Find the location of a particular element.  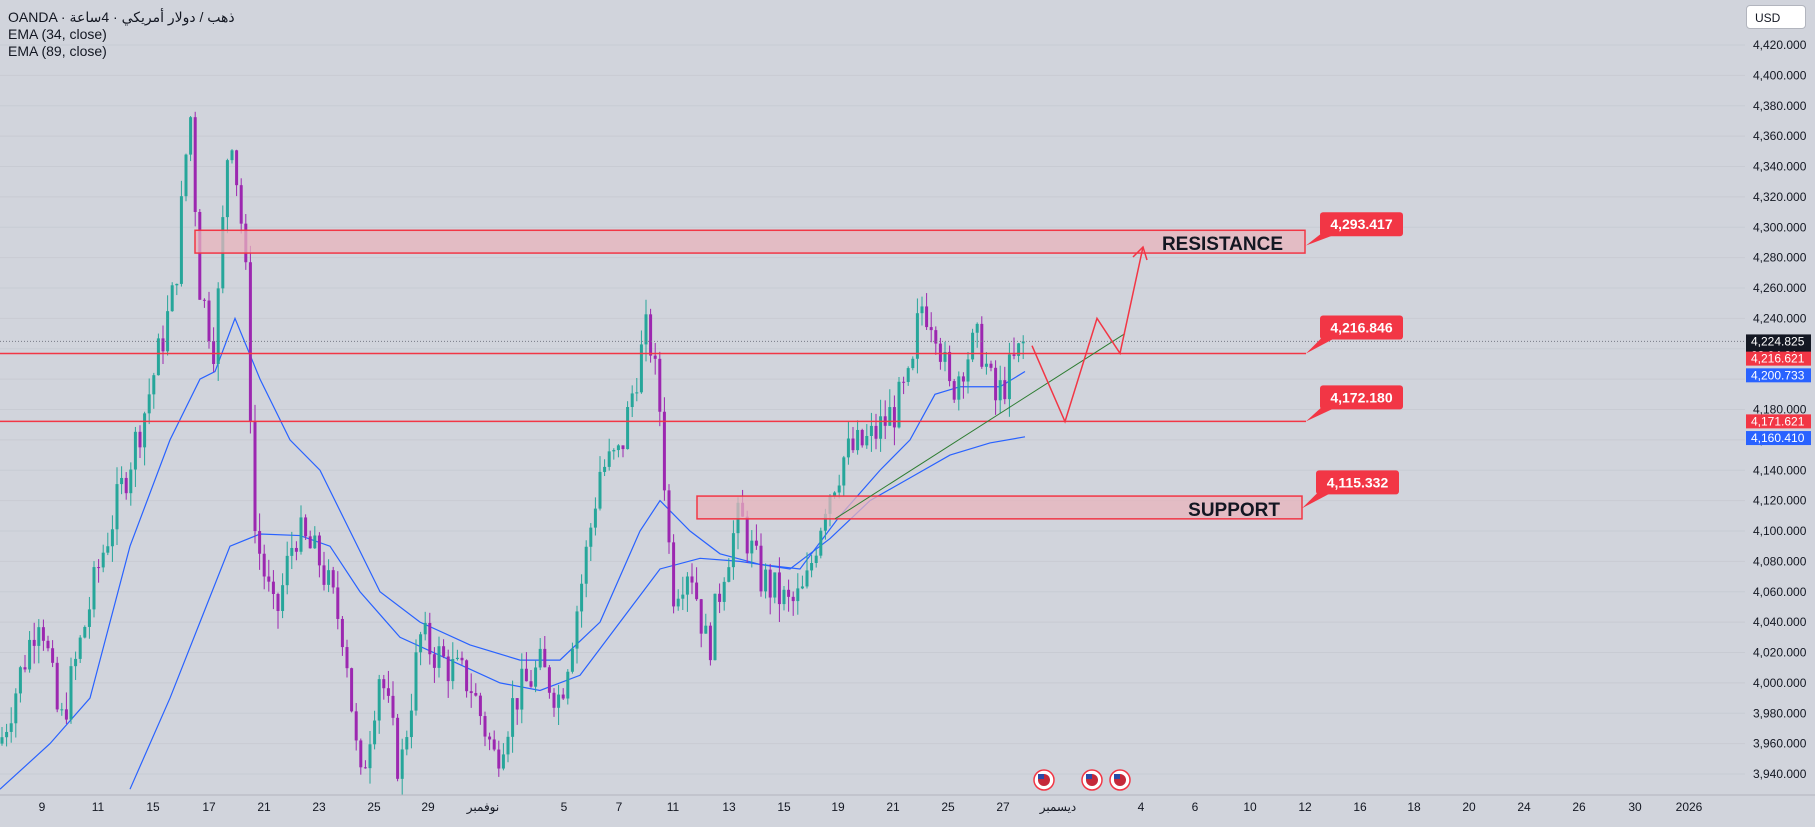

time-tick-label: نوفمبر is located at coordinates (482, 807).